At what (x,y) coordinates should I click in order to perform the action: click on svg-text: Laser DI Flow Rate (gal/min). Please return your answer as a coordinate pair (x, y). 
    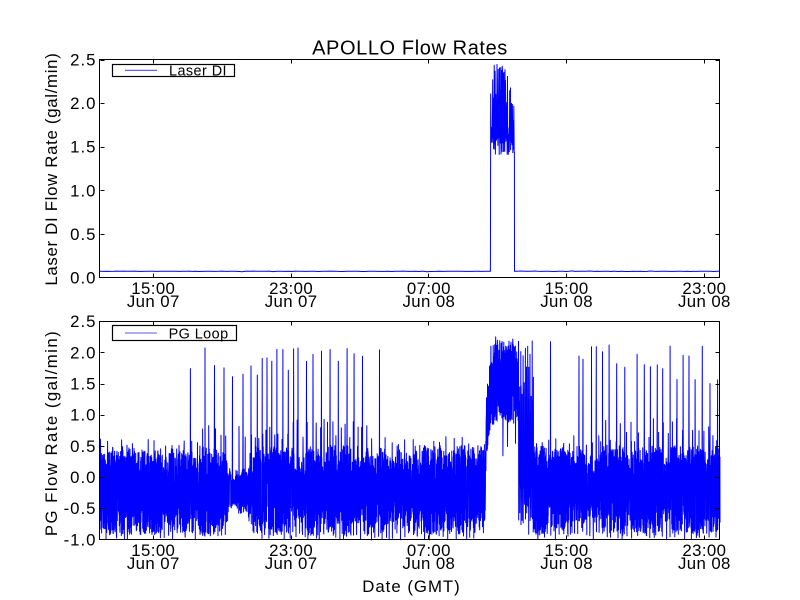
    Looking at the image, I should click on (51, 169).